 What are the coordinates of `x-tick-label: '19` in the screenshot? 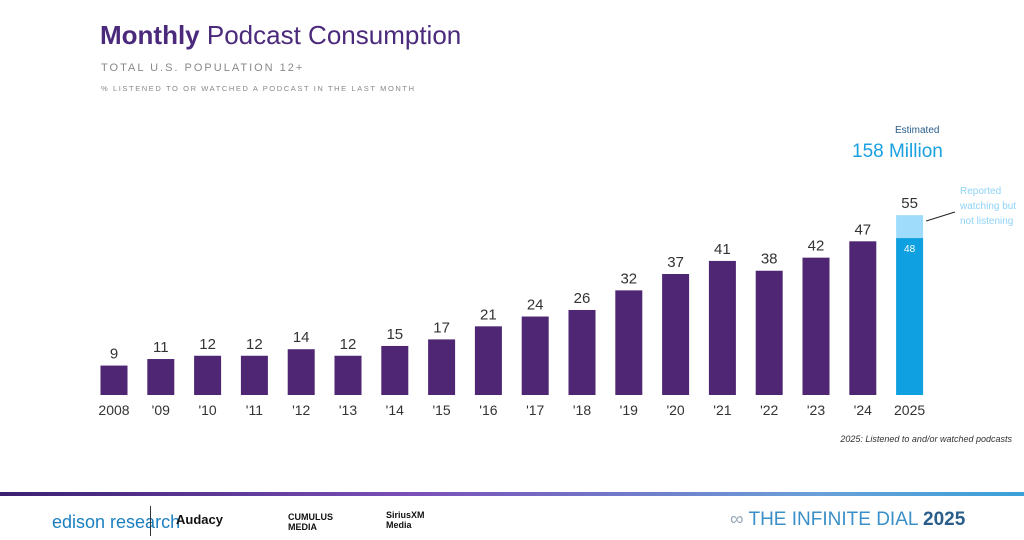 It's located at (629, 410).